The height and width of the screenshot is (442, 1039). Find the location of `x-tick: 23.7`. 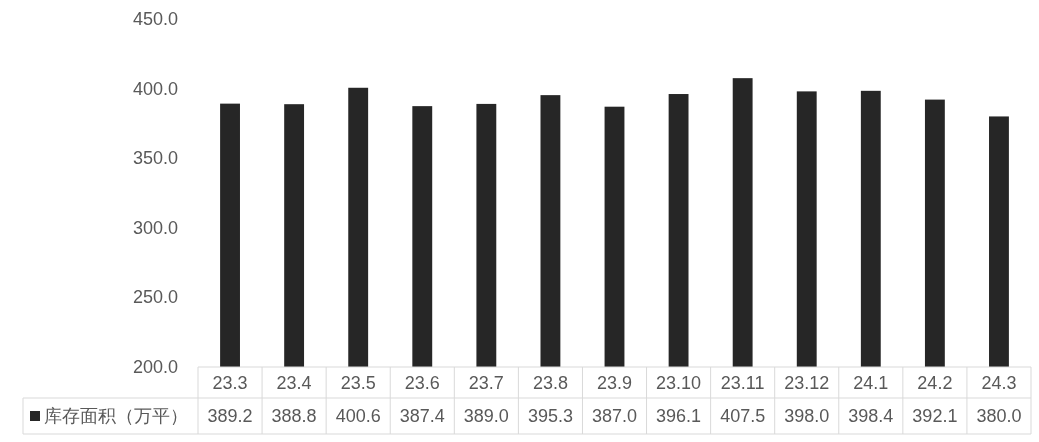

x-tick: 23.7 is located at coordinates (486, 382).